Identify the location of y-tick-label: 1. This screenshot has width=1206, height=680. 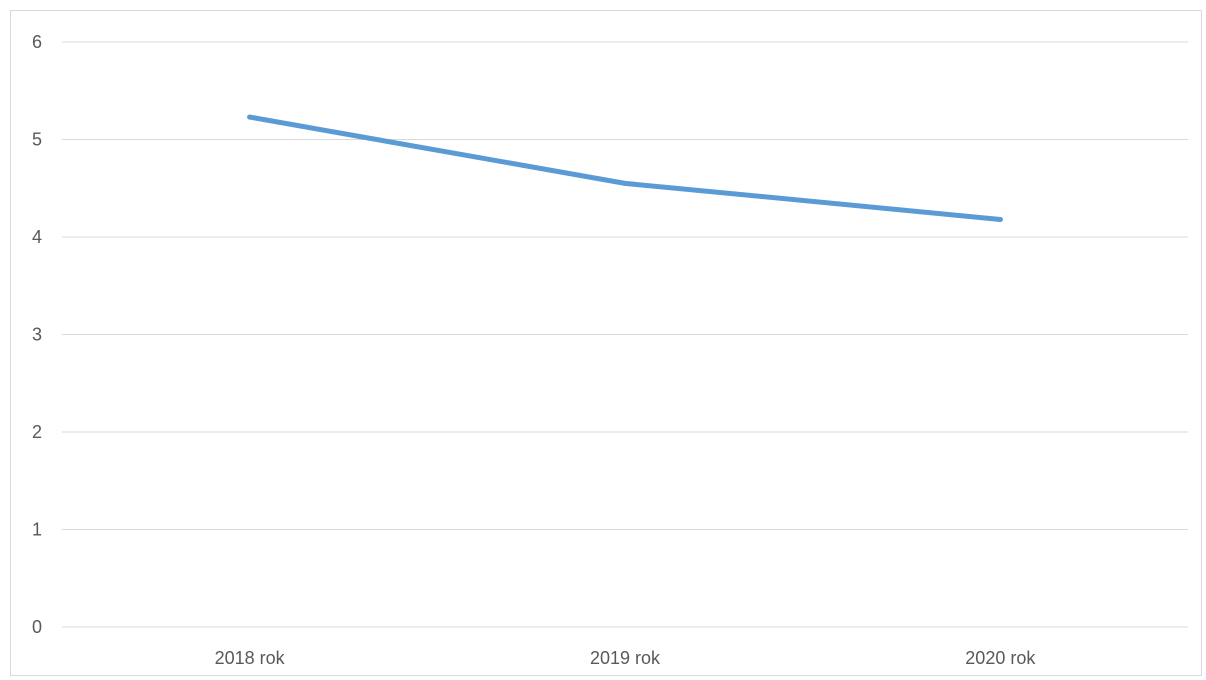
(37, 530).